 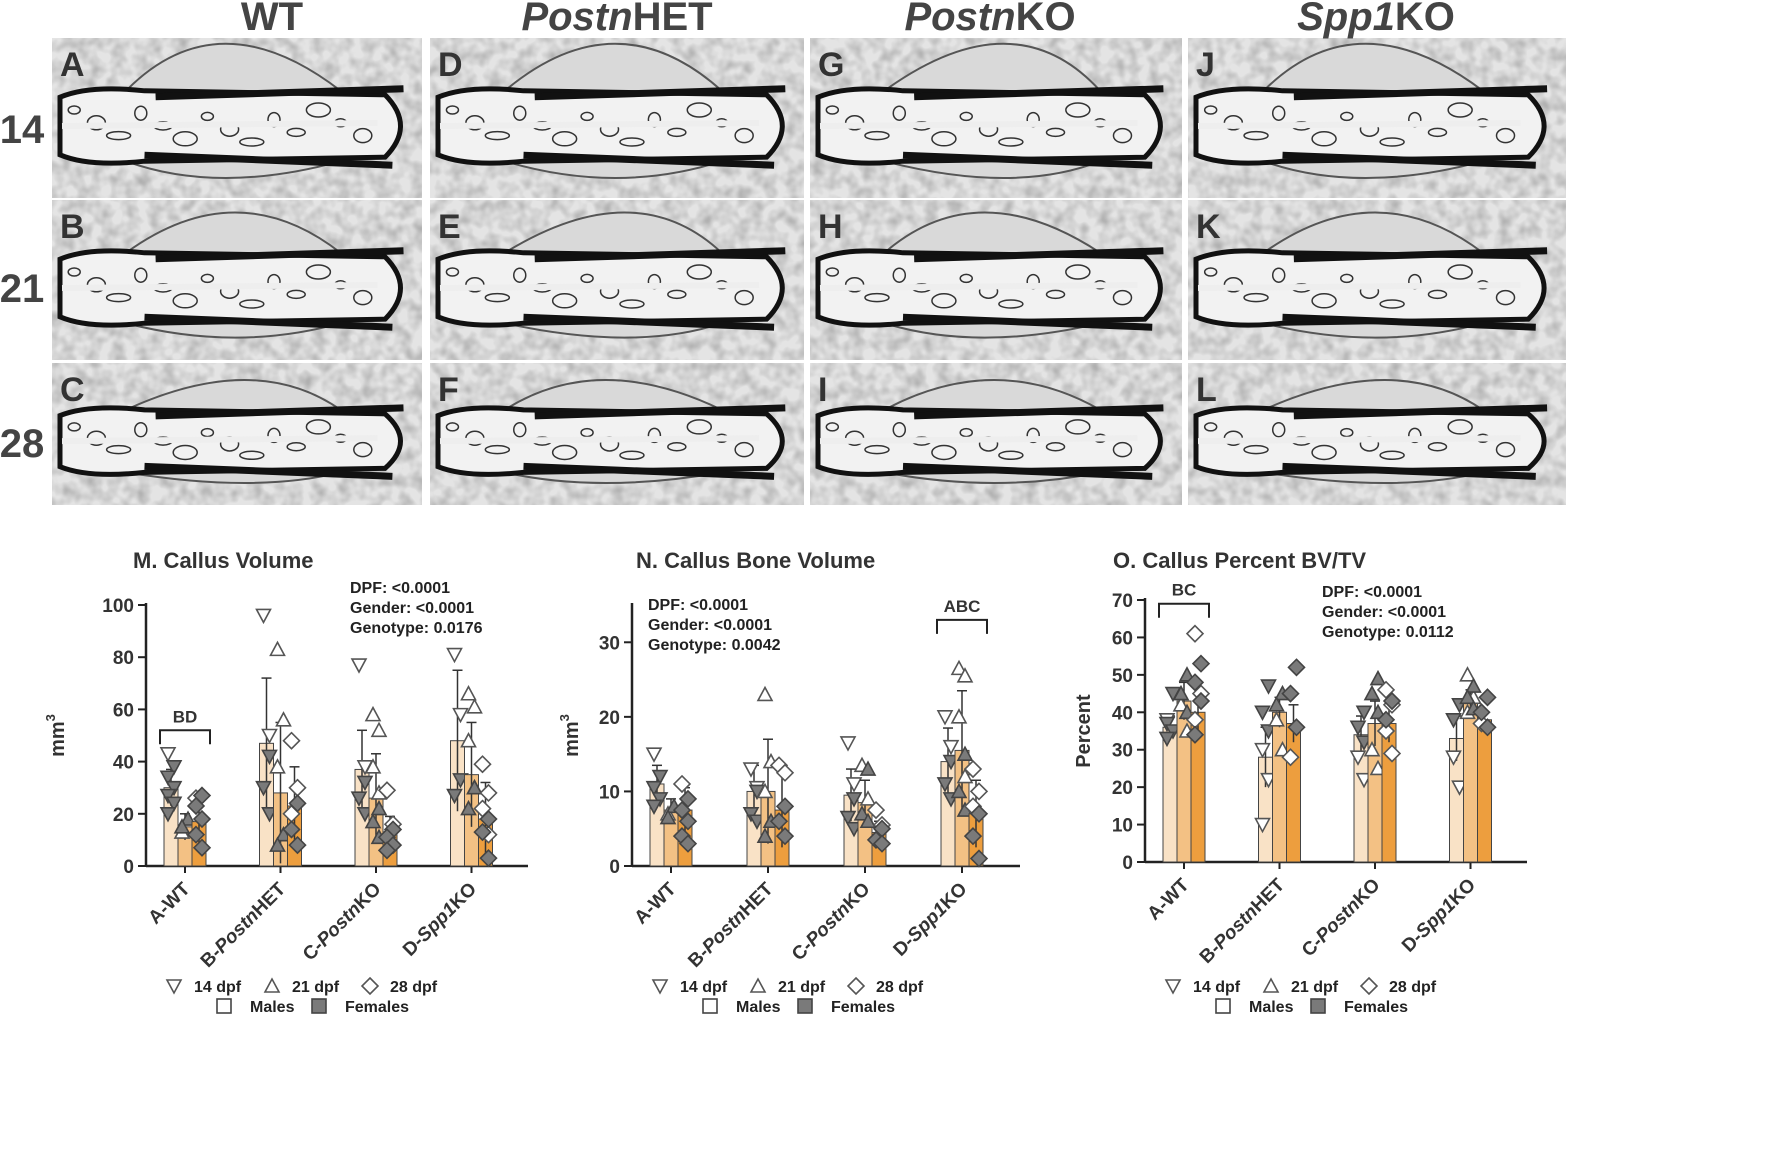 I want to click on legend-sex-label: Females, so click(x=1376, y=1007).